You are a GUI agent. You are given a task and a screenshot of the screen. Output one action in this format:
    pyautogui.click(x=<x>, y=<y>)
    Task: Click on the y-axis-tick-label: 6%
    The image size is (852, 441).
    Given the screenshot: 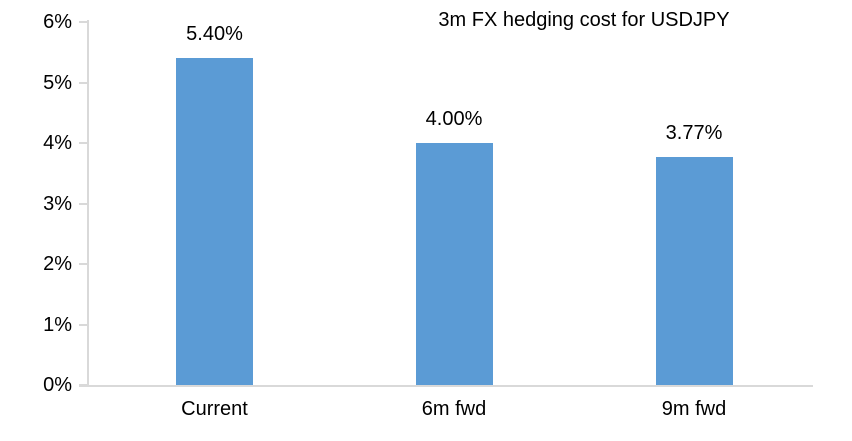 What is the action you would take?
    pyautogui.click(x=57, y=22)
    